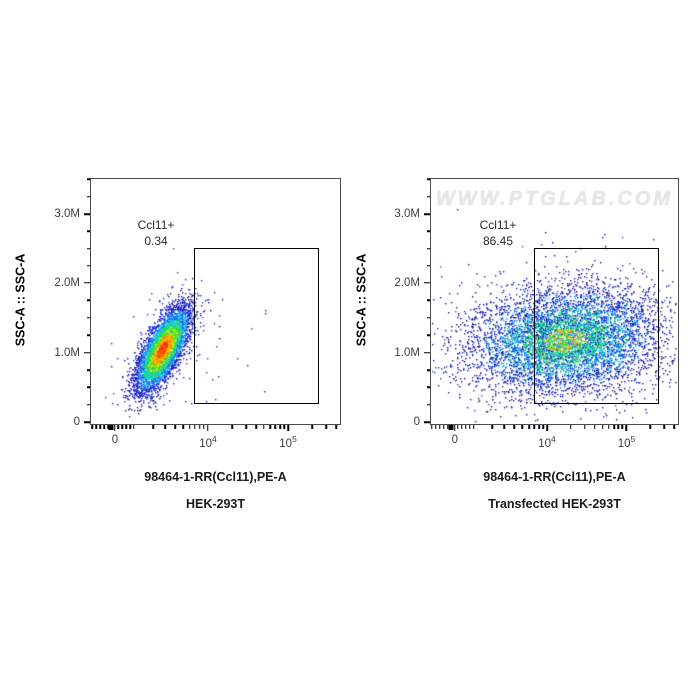 The height and width of the screenshot is (700, 700). I want to click on gate-label-left: Ccl11+ 0.34, so click(156, 233).